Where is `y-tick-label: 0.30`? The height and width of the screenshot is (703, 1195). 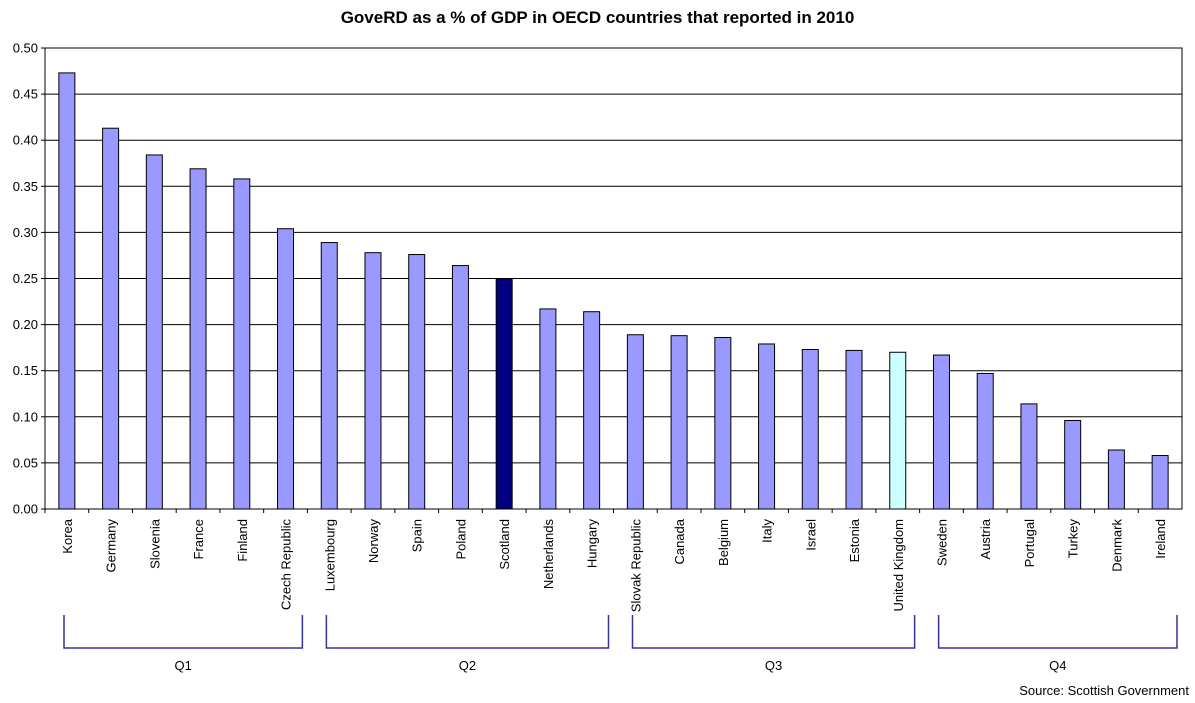
y-tick-label: 0.30 is located at coordinates (25, 232).